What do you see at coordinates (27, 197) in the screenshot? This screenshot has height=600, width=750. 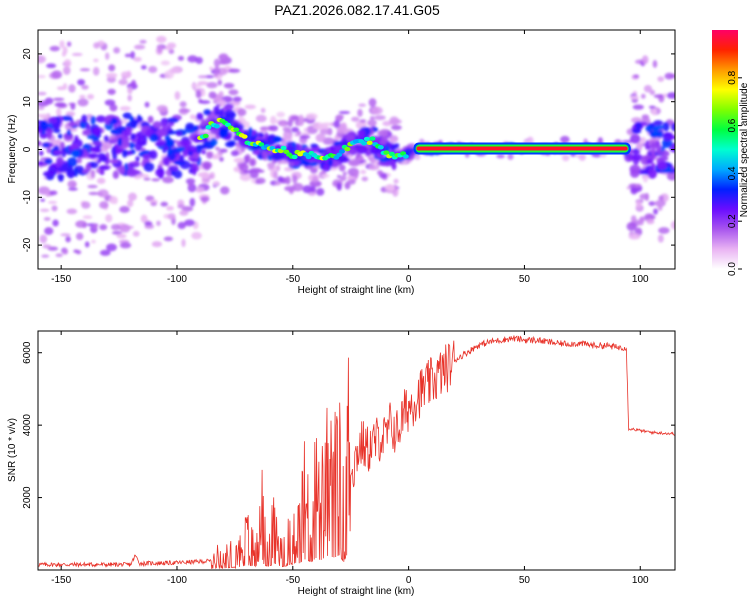 I see `spectrogram-ytick-label: -10` at bounding box center [27, 197].